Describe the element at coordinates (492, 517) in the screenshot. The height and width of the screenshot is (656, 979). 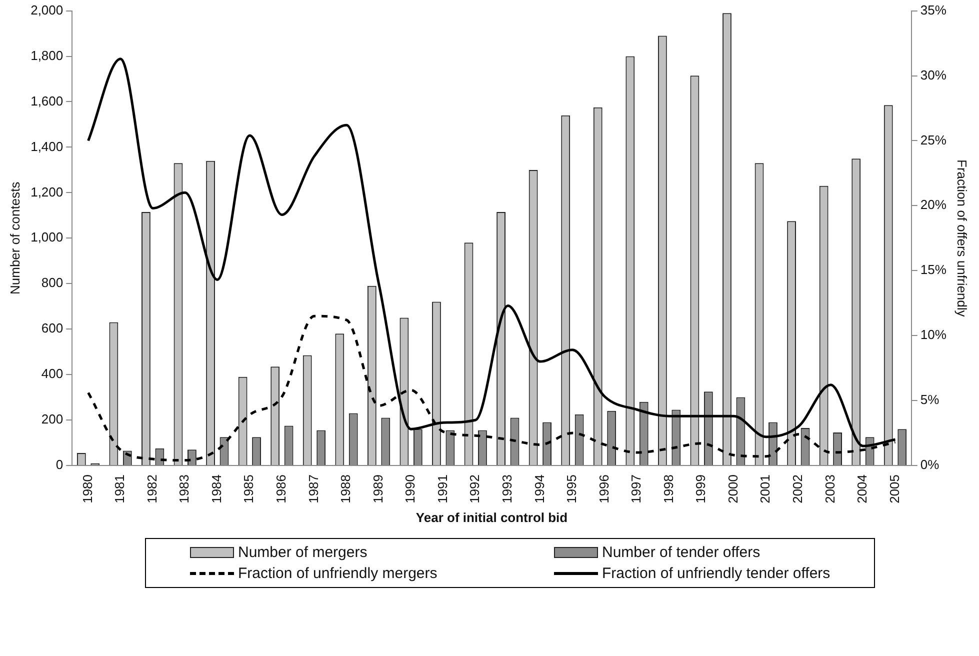
I see `x-axis-title: Year of initial control bid` at that location.